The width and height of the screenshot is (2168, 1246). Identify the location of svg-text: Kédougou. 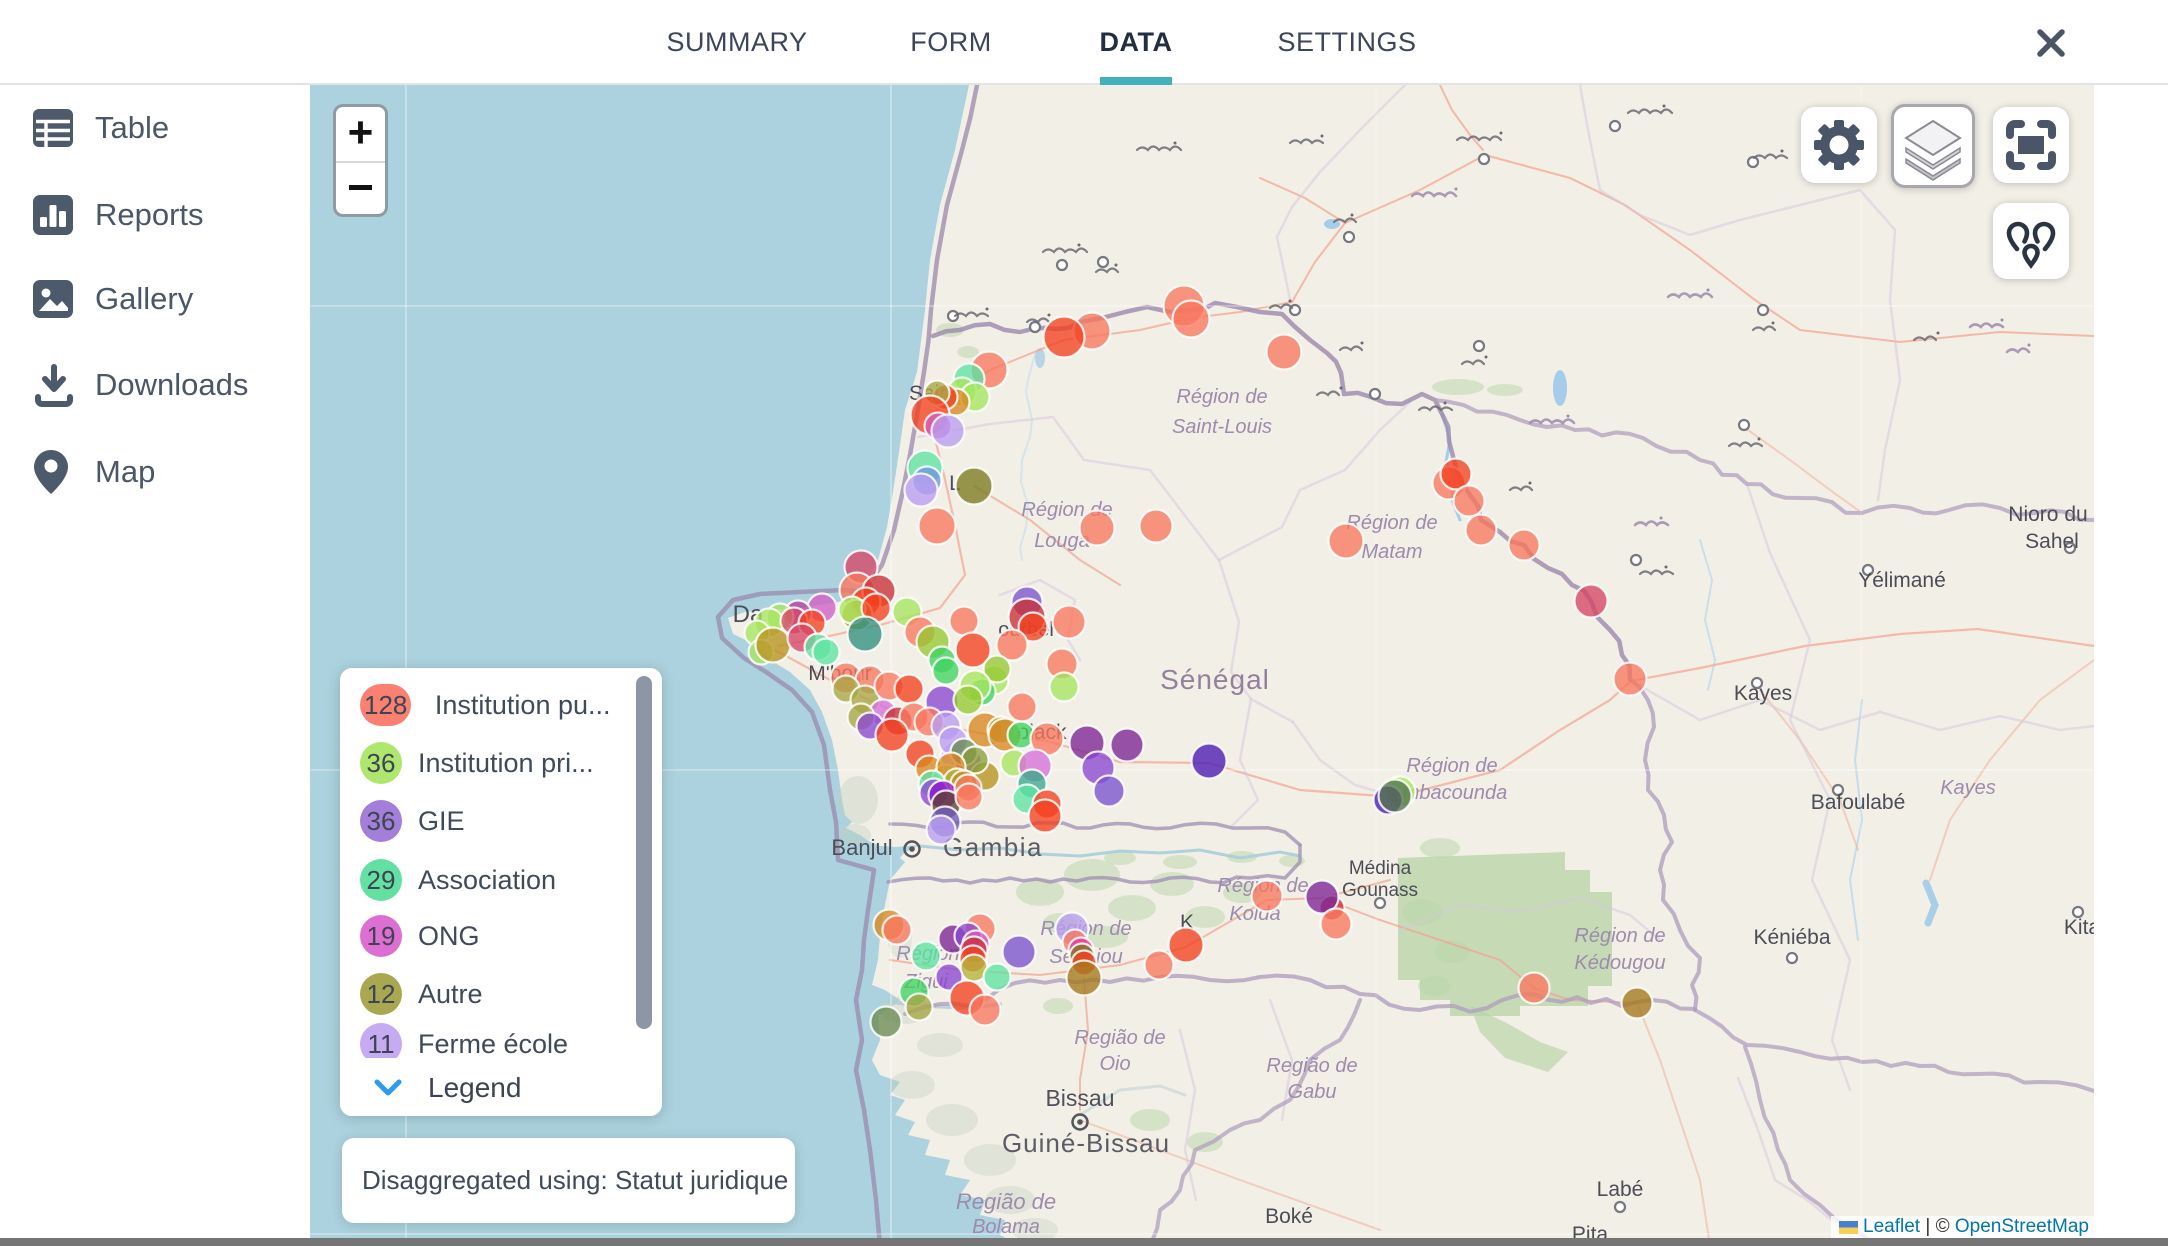
(1619, 963).